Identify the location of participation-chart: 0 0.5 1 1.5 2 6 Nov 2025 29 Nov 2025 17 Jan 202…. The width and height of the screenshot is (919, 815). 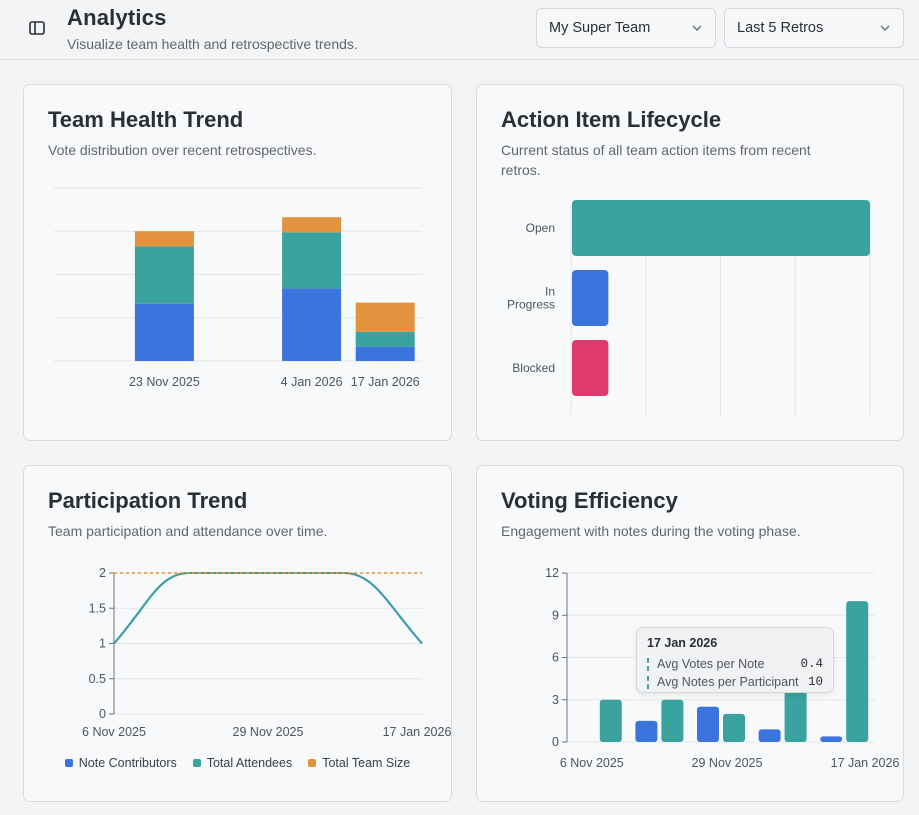
(267, 652).